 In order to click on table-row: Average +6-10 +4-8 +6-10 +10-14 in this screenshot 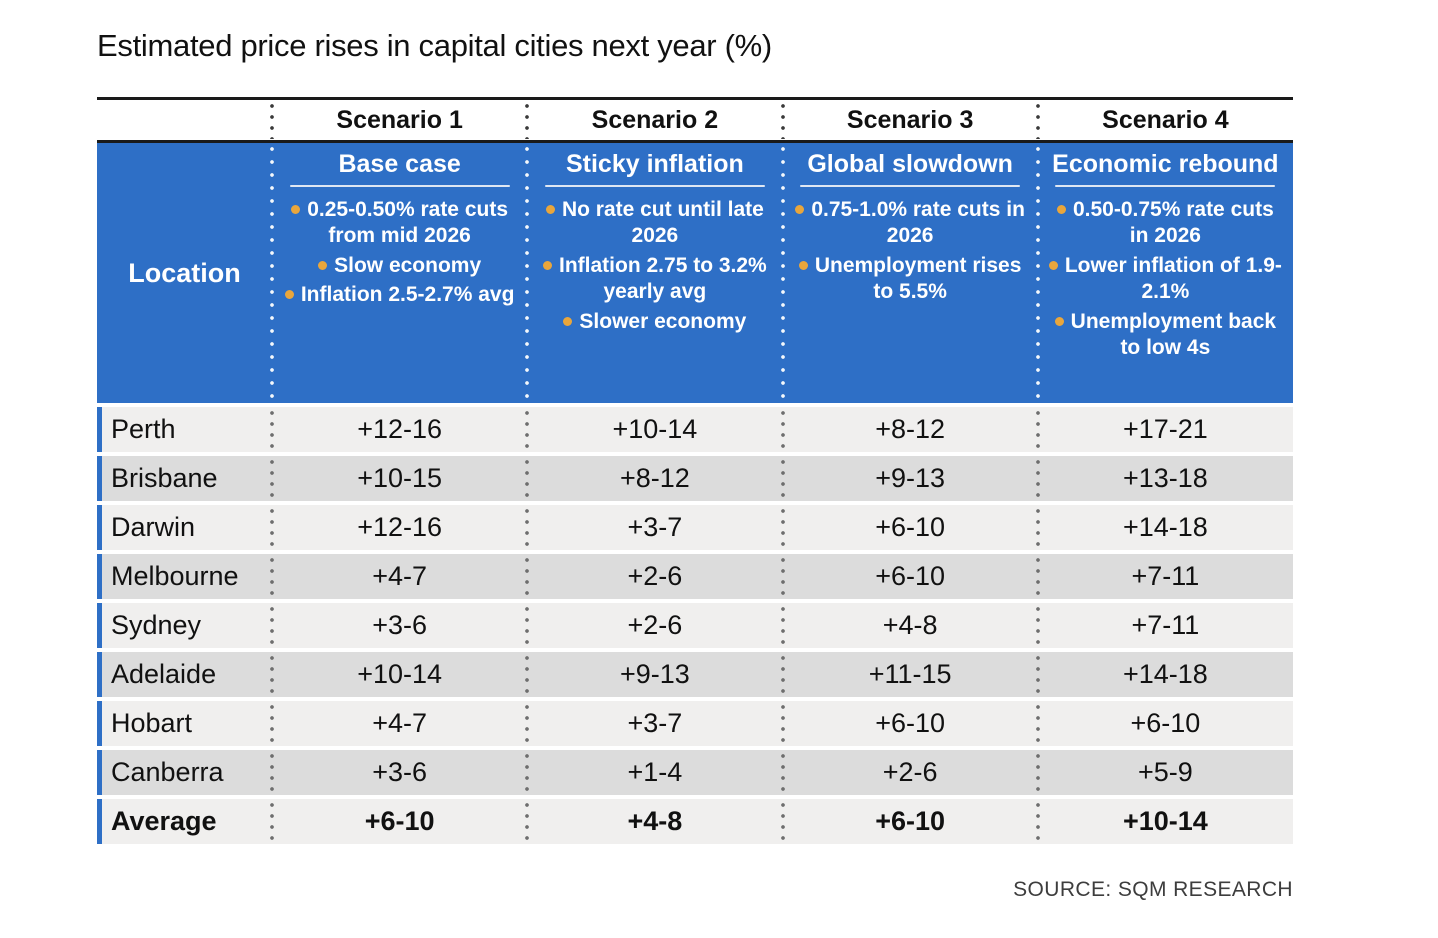, I will do `click(695, 821)`.